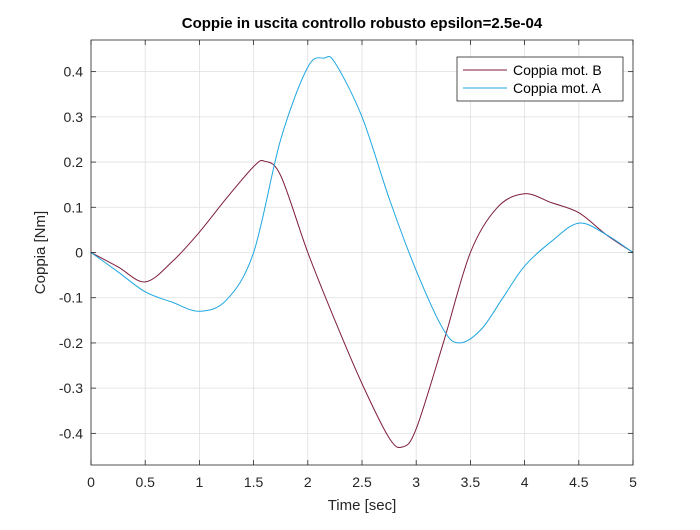  Describe the element at coordinates (71, 343) in the screenshot. I see `y-tick-label: -0.2` at that location.